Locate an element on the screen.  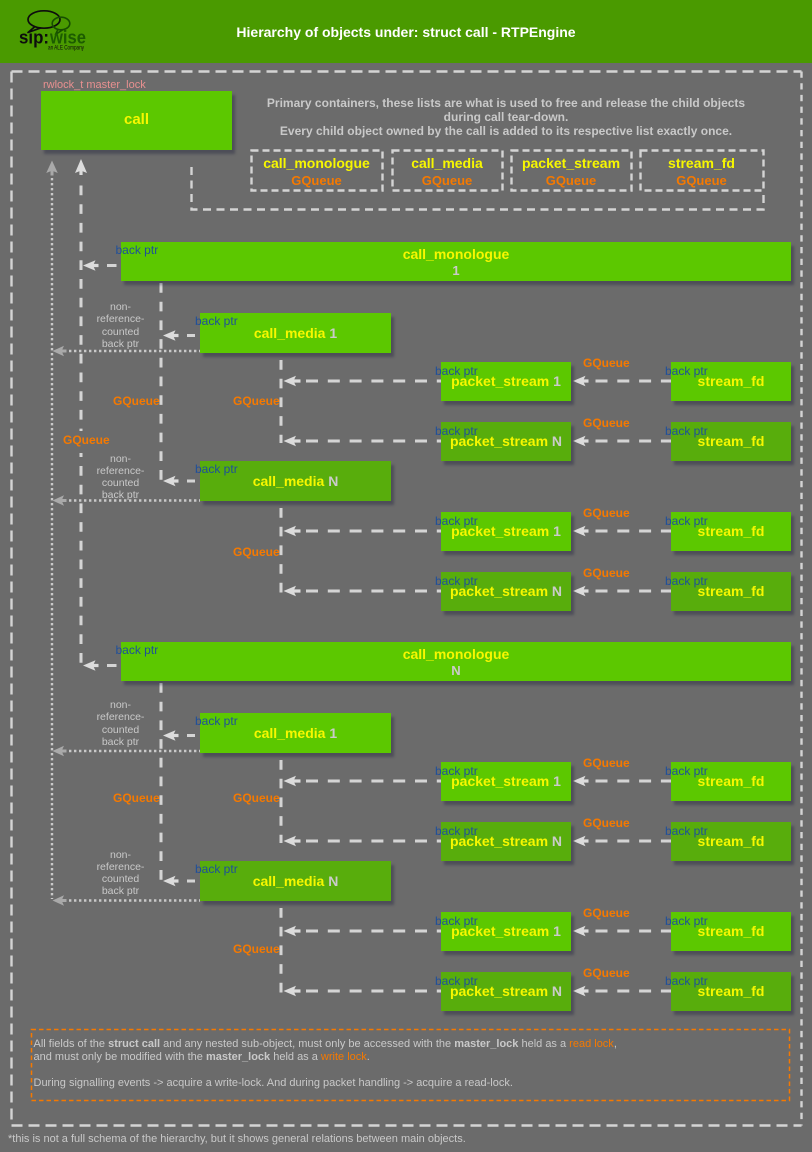
svg-text: wise is located at coordinates (67, 38).